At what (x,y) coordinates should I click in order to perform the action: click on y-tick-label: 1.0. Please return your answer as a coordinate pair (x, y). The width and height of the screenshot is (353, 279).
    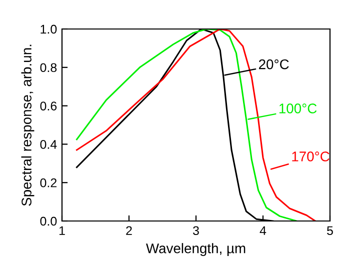
    Looking at the image, I should click on (48, 29).